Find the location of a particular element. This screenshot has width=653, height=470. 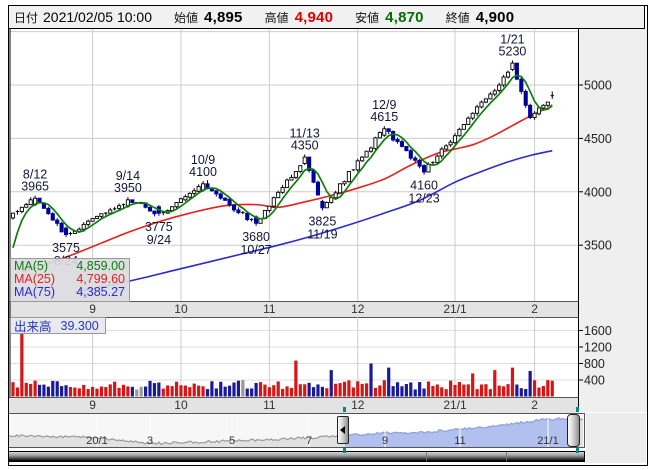

date-label: 日付 is located at coordinates (26, 17).